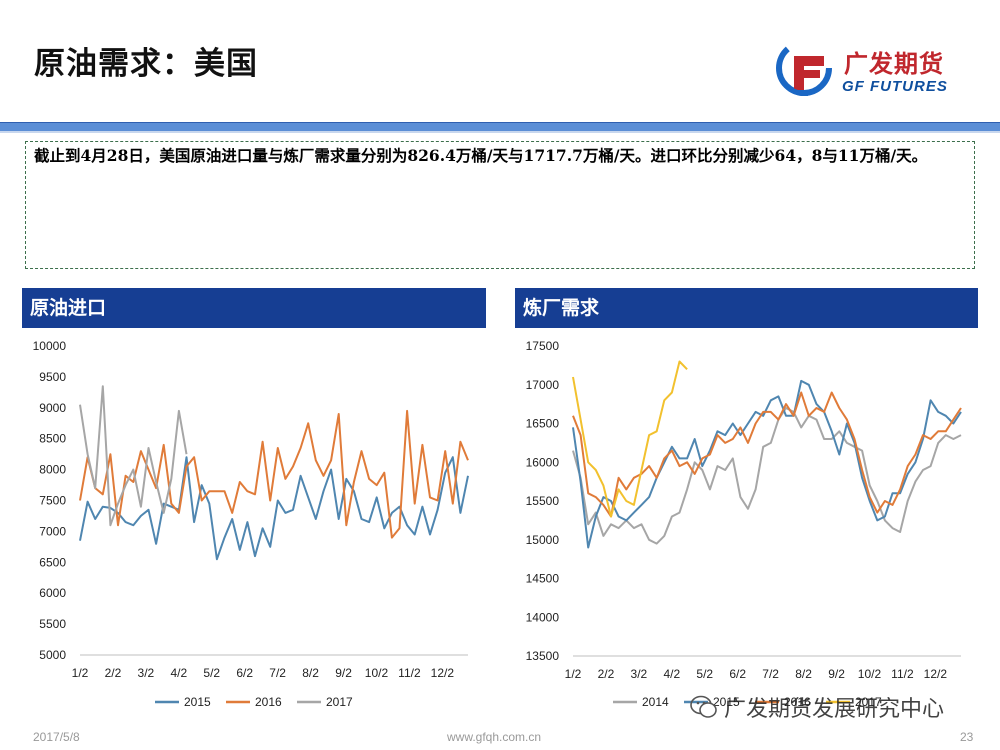 This screenshot has height=750, width=1000. What do you see at coordinates (52, 593) in the screenshot?
I see `y-tick-label: 6000` at bounding box center [52, 593].